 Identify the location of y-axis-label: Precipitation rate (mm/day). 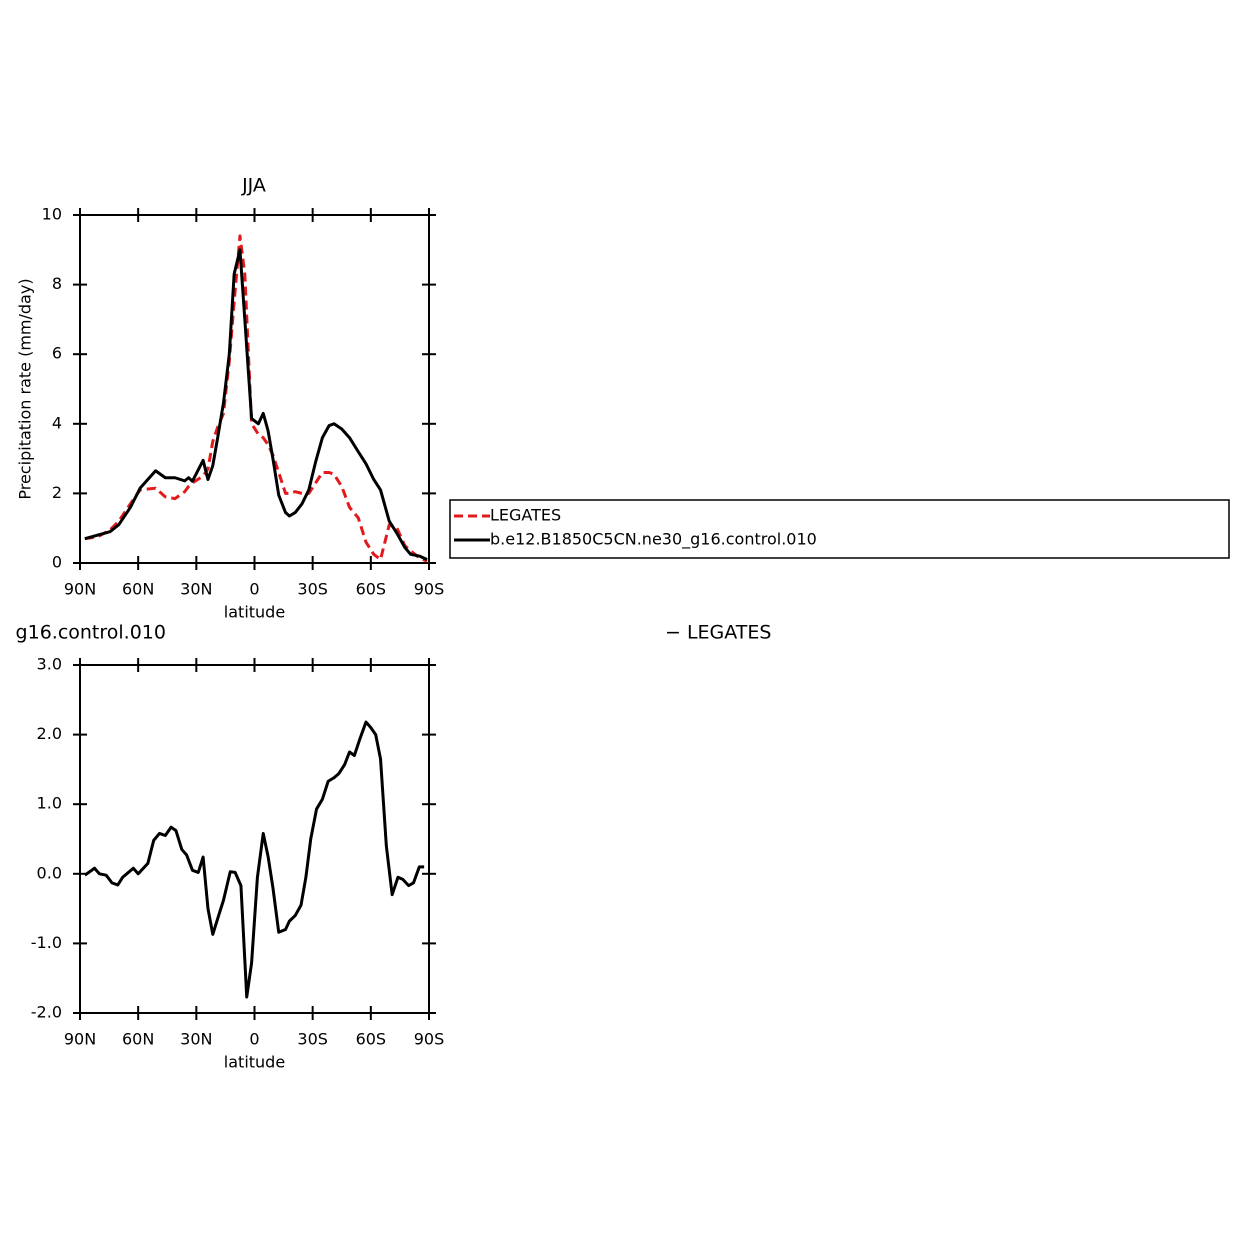
(25, 388).